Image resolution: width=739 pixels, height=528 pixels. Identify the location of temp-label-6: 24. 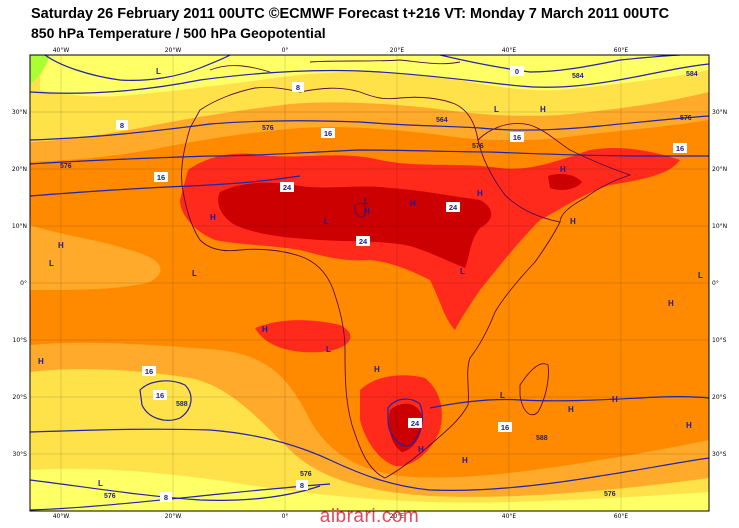
(287, 187).